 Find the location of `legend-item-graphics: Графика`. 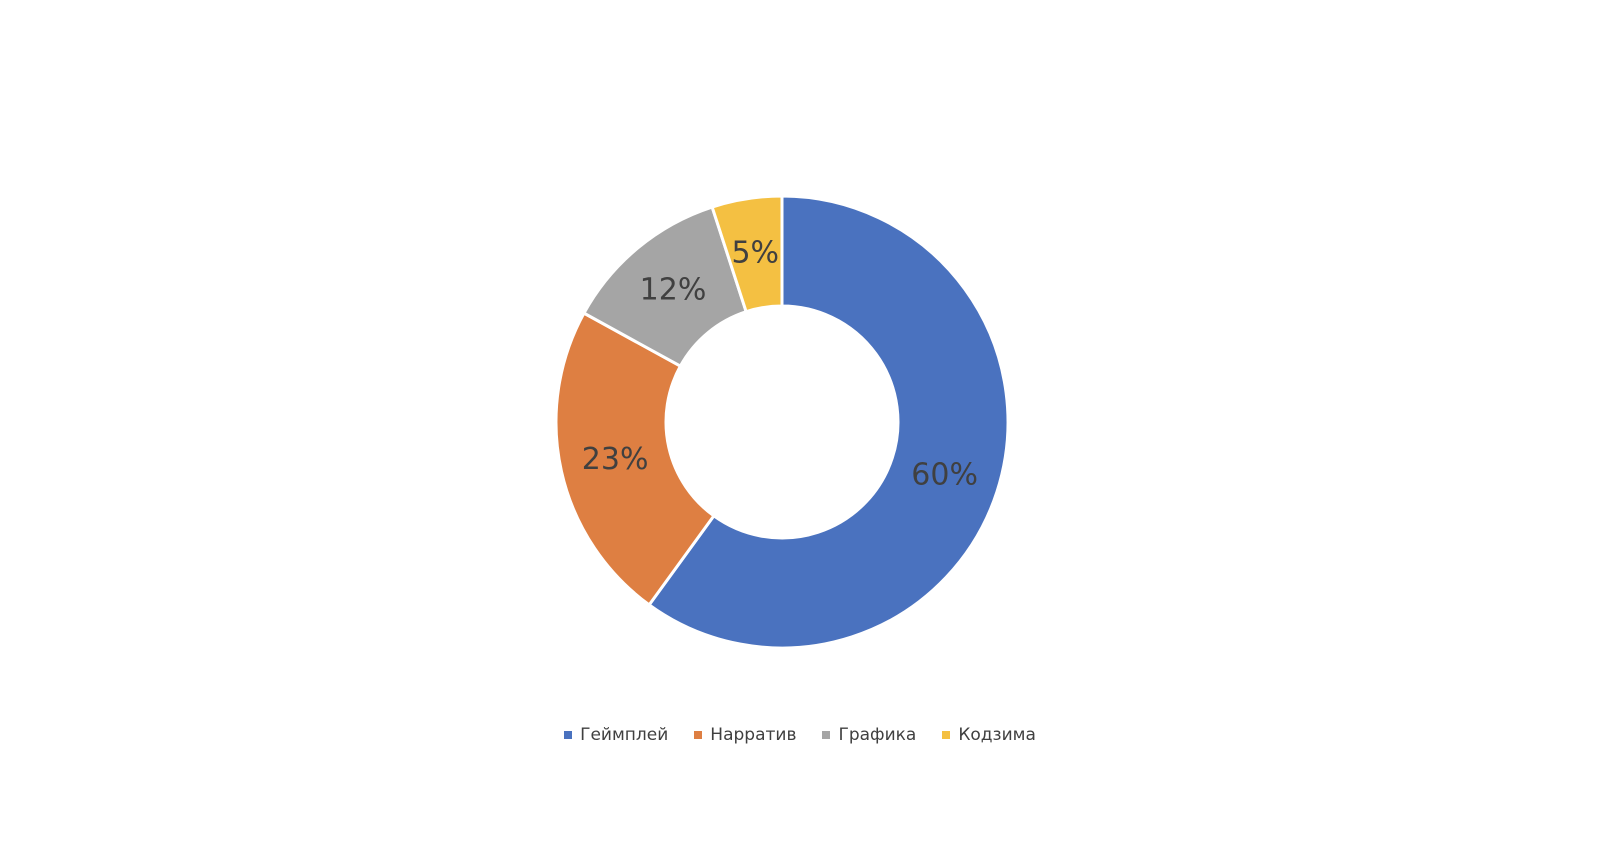

legend-item-graphics: Графика is located at coordinates (869, 735).